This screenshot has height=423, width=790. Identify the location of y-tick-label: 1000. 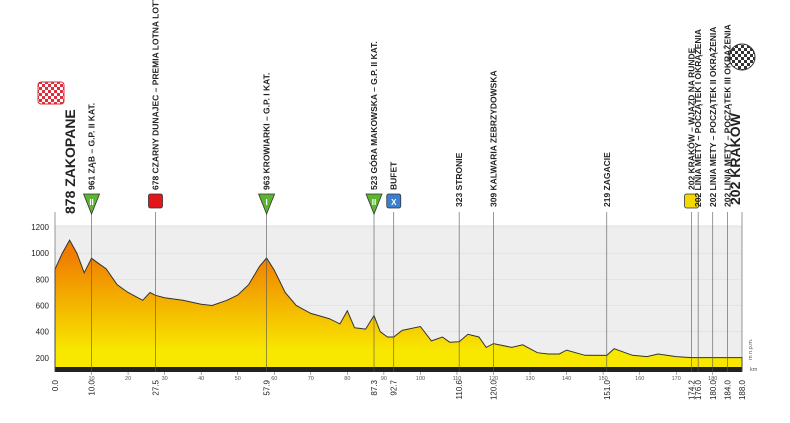
(40, 253).